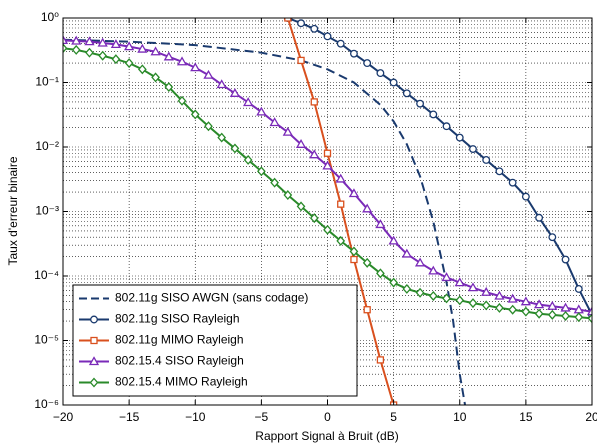  Describe the element at coordinates (50, 17) in the screenshot. I see `y-tick-label: 10⁰` at that location.